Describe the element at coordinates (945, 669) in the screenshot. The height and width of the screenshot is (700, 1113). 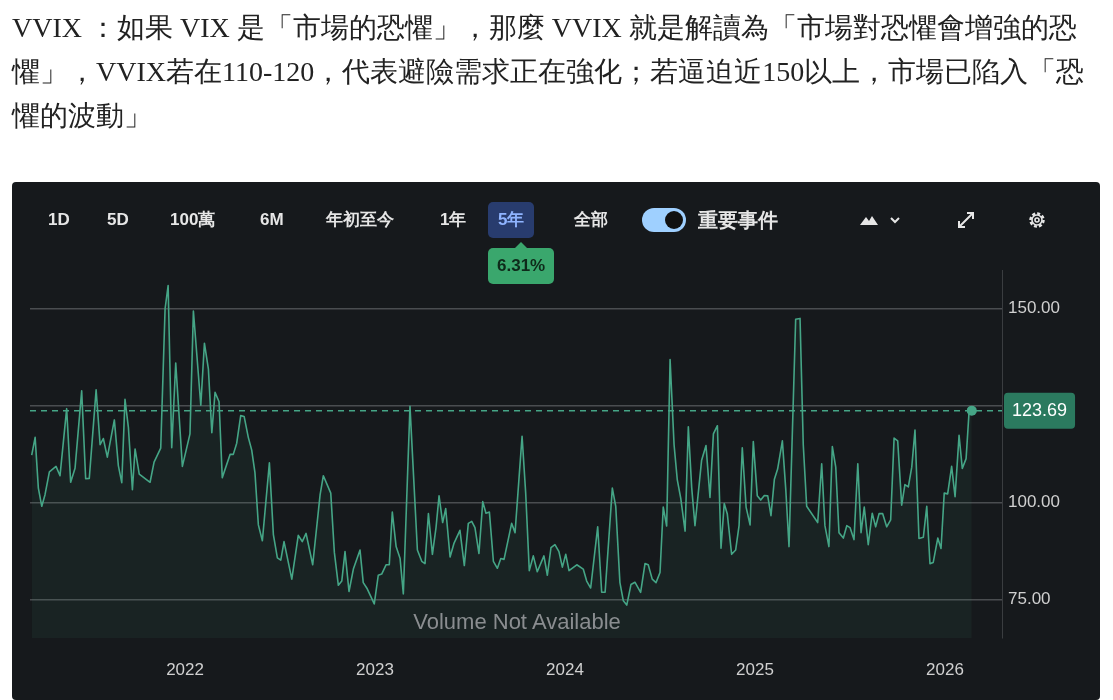
I see `x-tick-label: 2026` at that location.